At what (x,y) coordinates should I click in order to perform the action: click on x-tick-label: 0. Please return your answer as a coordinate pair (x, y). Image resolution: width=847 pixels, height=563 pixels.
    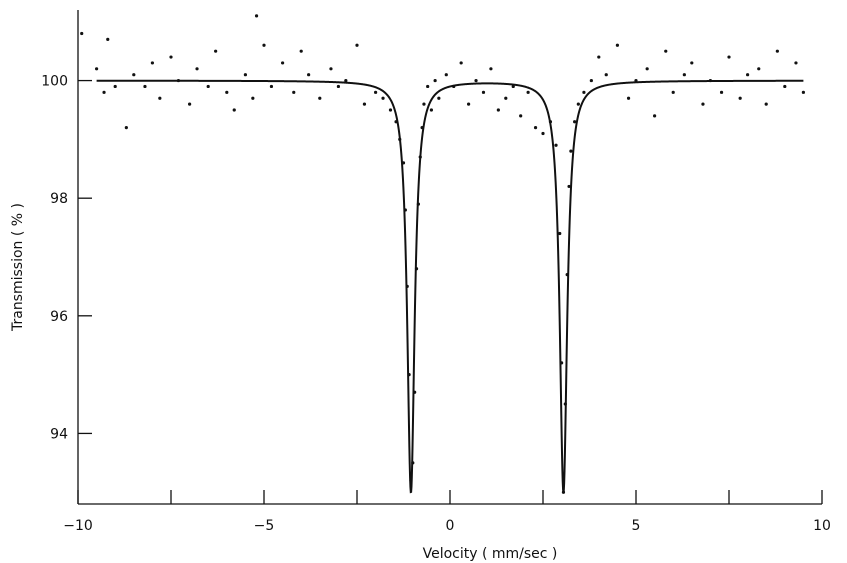
    Looking at the image, I should click on (450, 526).